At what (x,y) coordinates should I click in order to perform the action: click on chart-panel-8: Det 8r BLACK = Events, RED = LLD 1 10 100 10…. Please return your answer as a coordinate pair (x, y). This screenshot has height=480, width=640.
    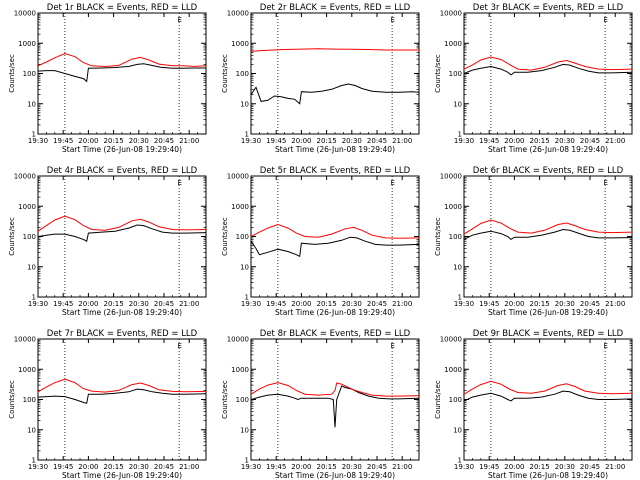
    Looking at the image, I should click on (320, 404).